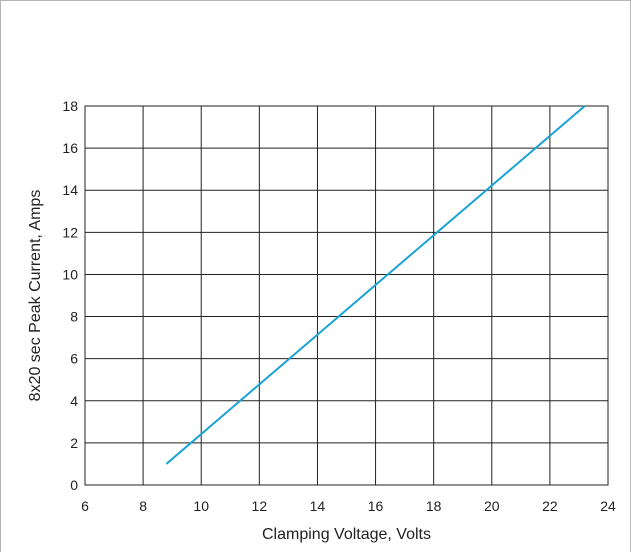 This screenshot has width=631, height=553. I want to click on y-tick-label: 18, so click(70, 106).